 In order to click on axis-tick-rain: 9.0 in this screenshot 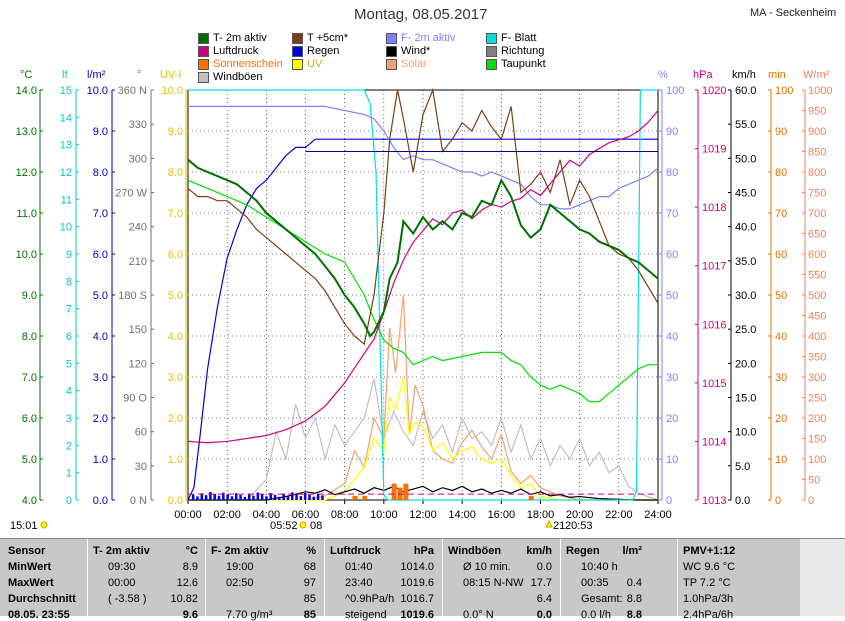, I will do `click(100, 132)`.